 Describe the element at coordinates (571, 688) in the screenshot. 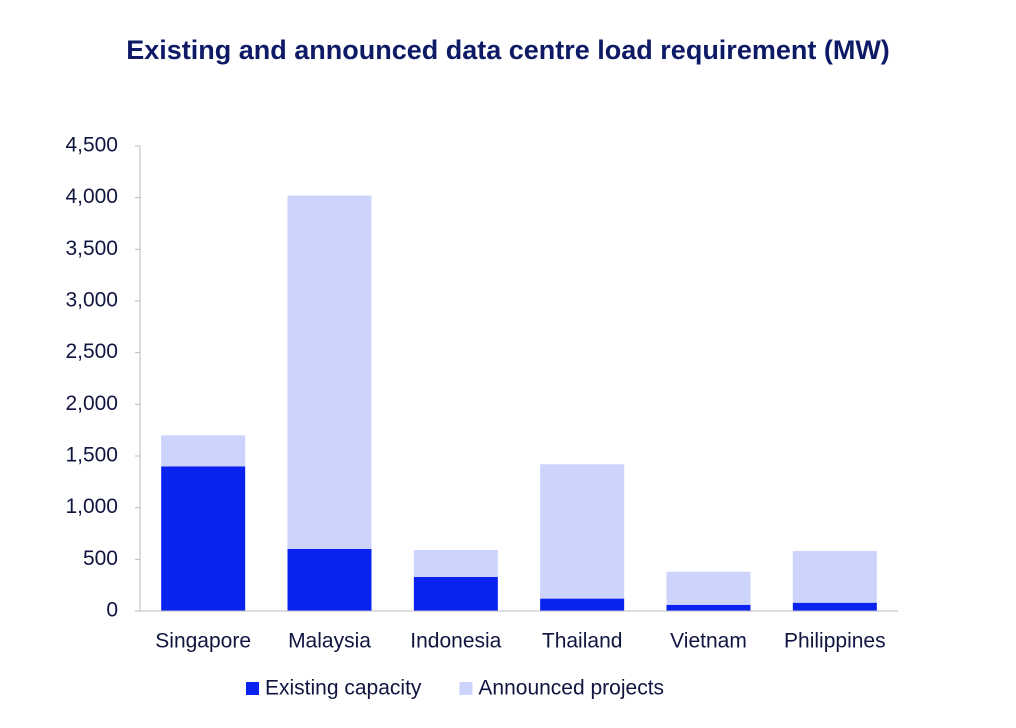

I see `legend-label: Announced projects` at that location.